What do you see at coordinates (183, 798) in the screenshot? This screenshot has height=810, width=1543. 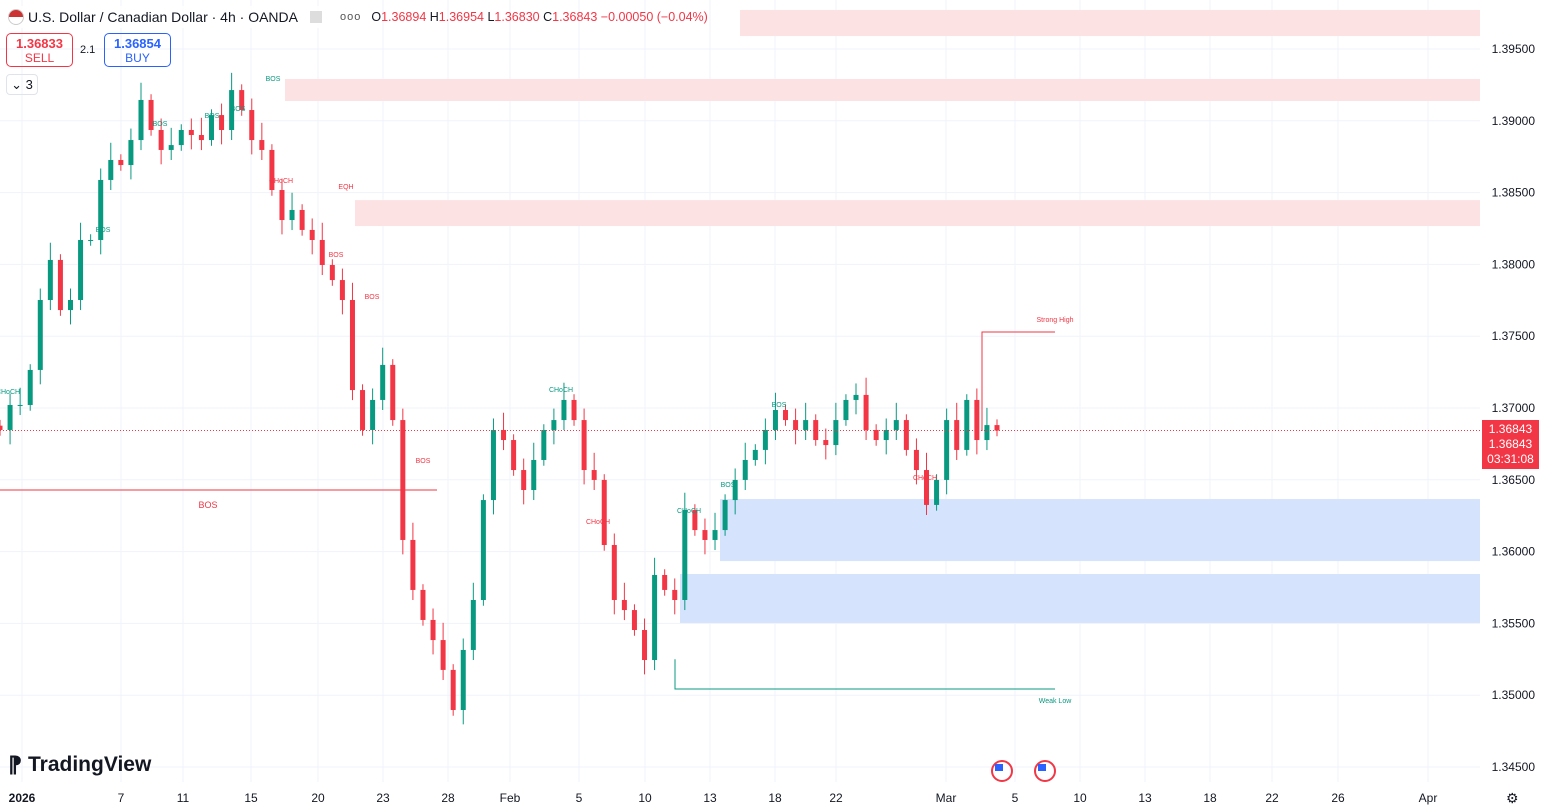 I see `time-tick-label: 11` at bounding box center [183, 798].